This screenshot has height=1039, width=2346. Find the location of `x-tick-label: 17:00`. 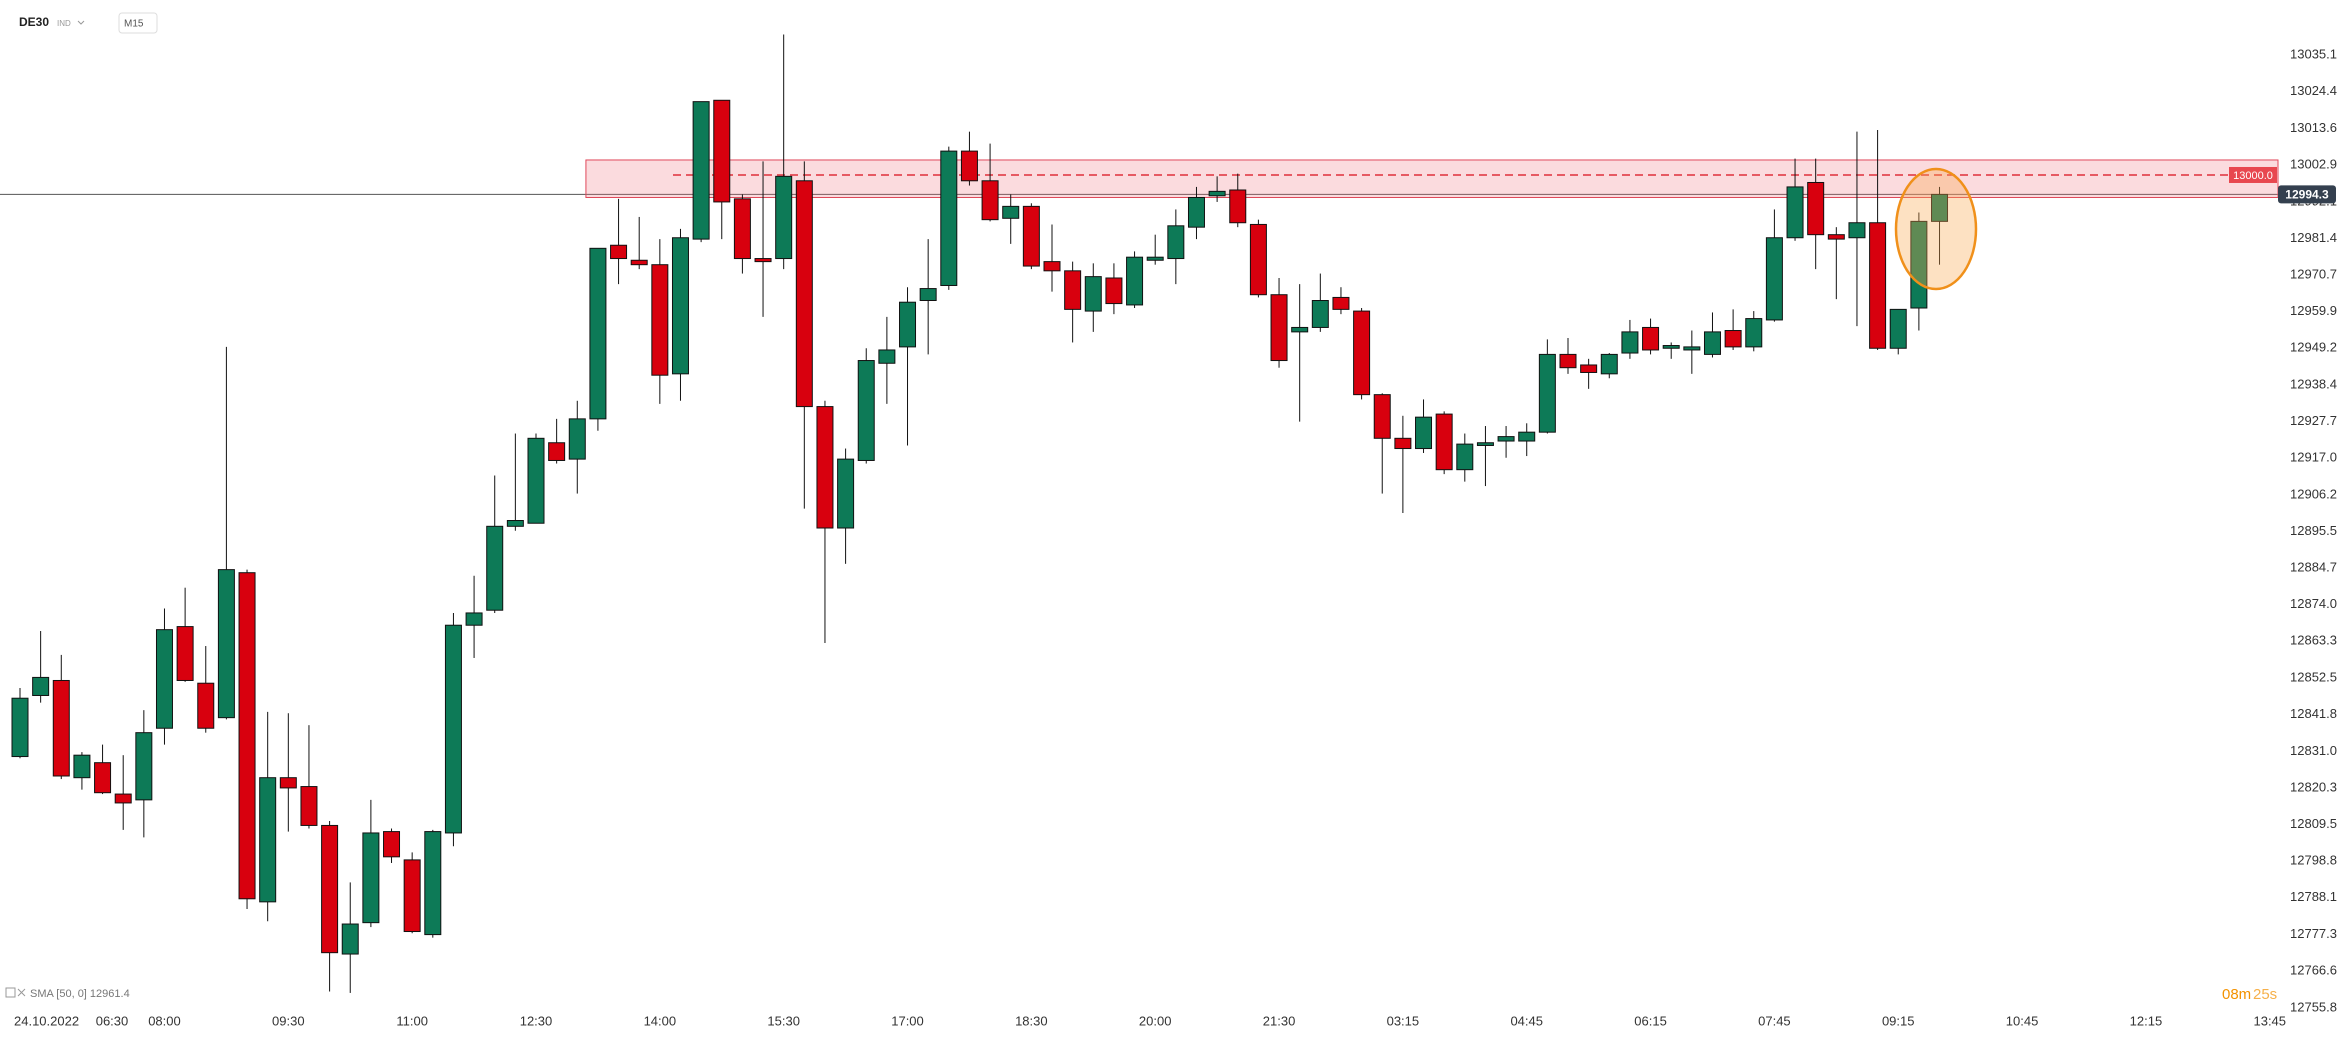

x-tick-label: 17:00 is located at coordinates (907, 1020).